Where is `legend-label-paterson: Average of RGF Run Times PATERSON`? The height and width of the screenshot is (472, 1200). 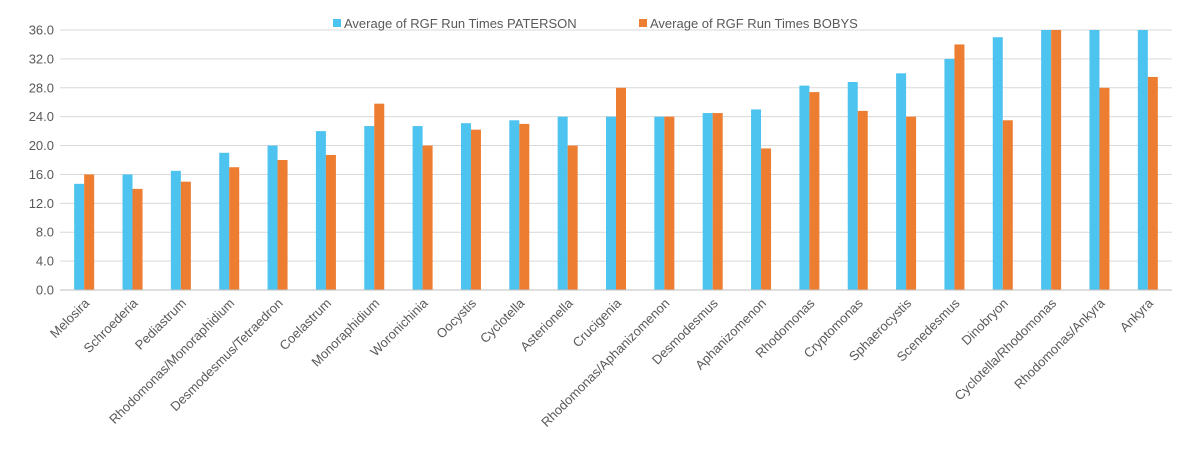 legend-label-paterson: Average of RGF Run Times PATERSON is located at coordinates (460, 23).